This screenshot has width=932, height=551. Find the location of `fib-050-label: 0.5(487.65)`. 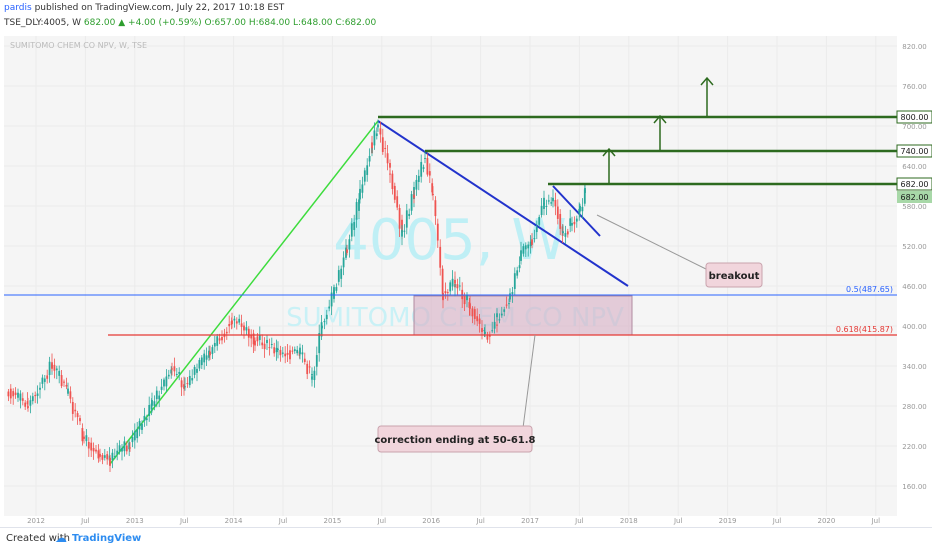

fib-050-label: 0.5(487.65) is located at coordinates (869, 289).